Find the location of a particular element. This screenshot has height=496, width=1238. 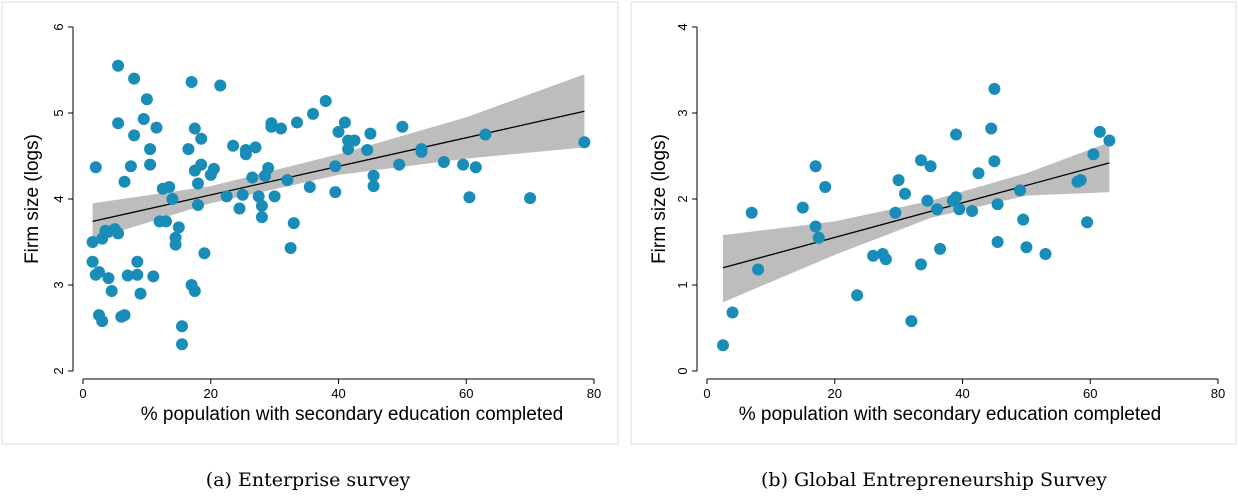

y-tick-label: 6 is located at coordinates (58, 26).